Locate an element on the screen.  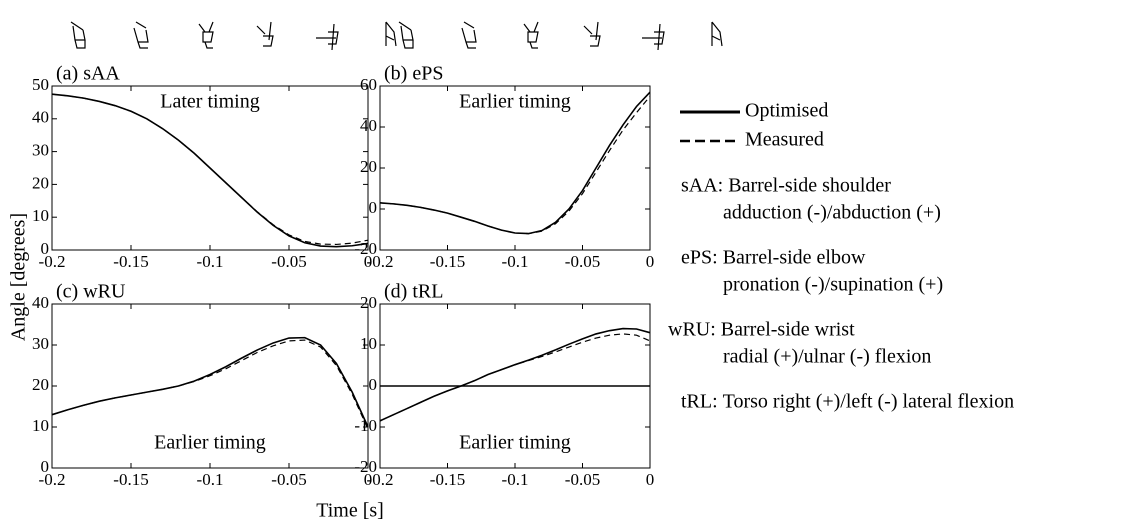
description-text: pronation (-)/supination (+) is located at coordinates (833, 285).